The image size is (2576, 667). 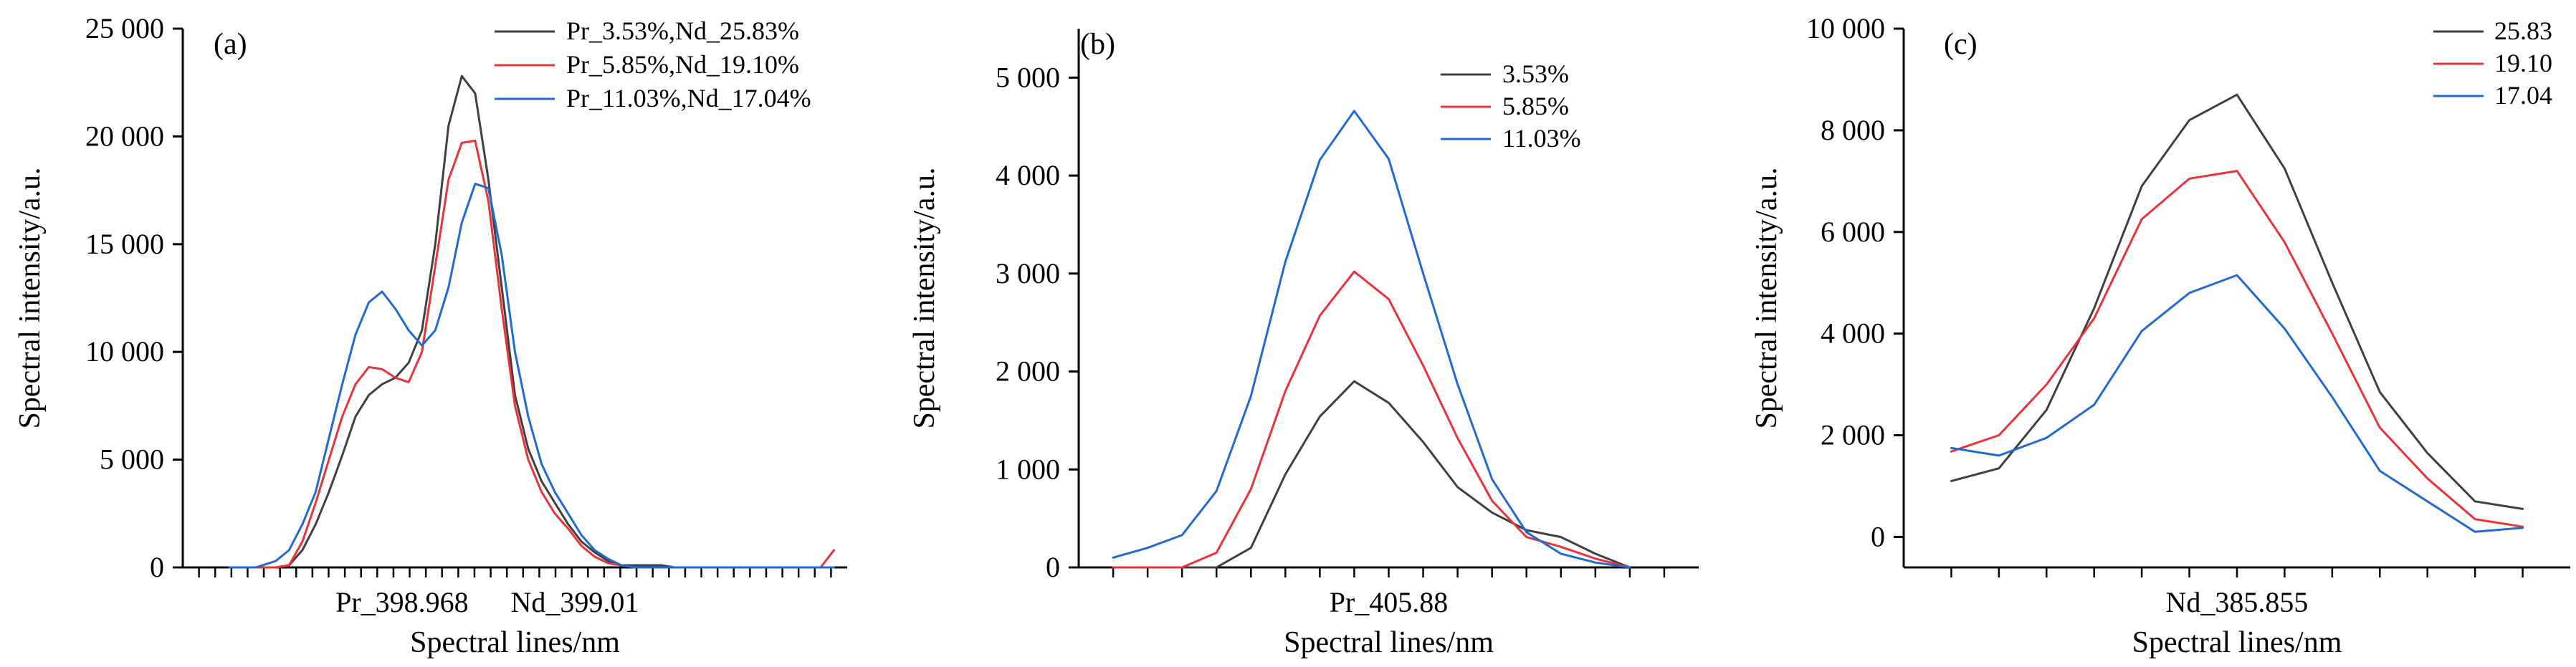 What do you see at coordinates (124, 136) in the screenshot?
I see `y-tick-label: 20 000` at bounding box center [124, 136].